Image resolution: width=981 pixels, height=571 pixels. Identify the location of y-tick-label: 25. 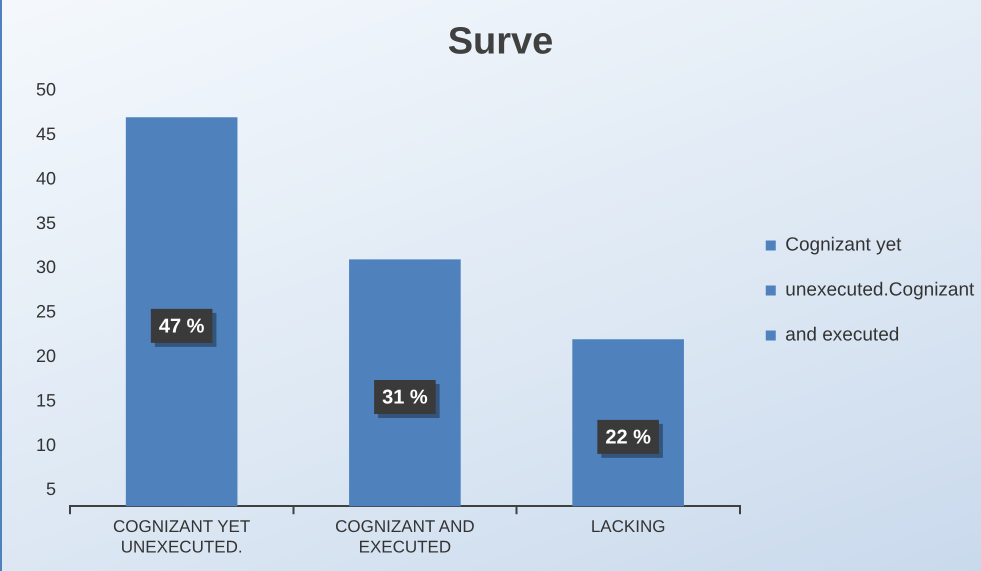
(46, 312).